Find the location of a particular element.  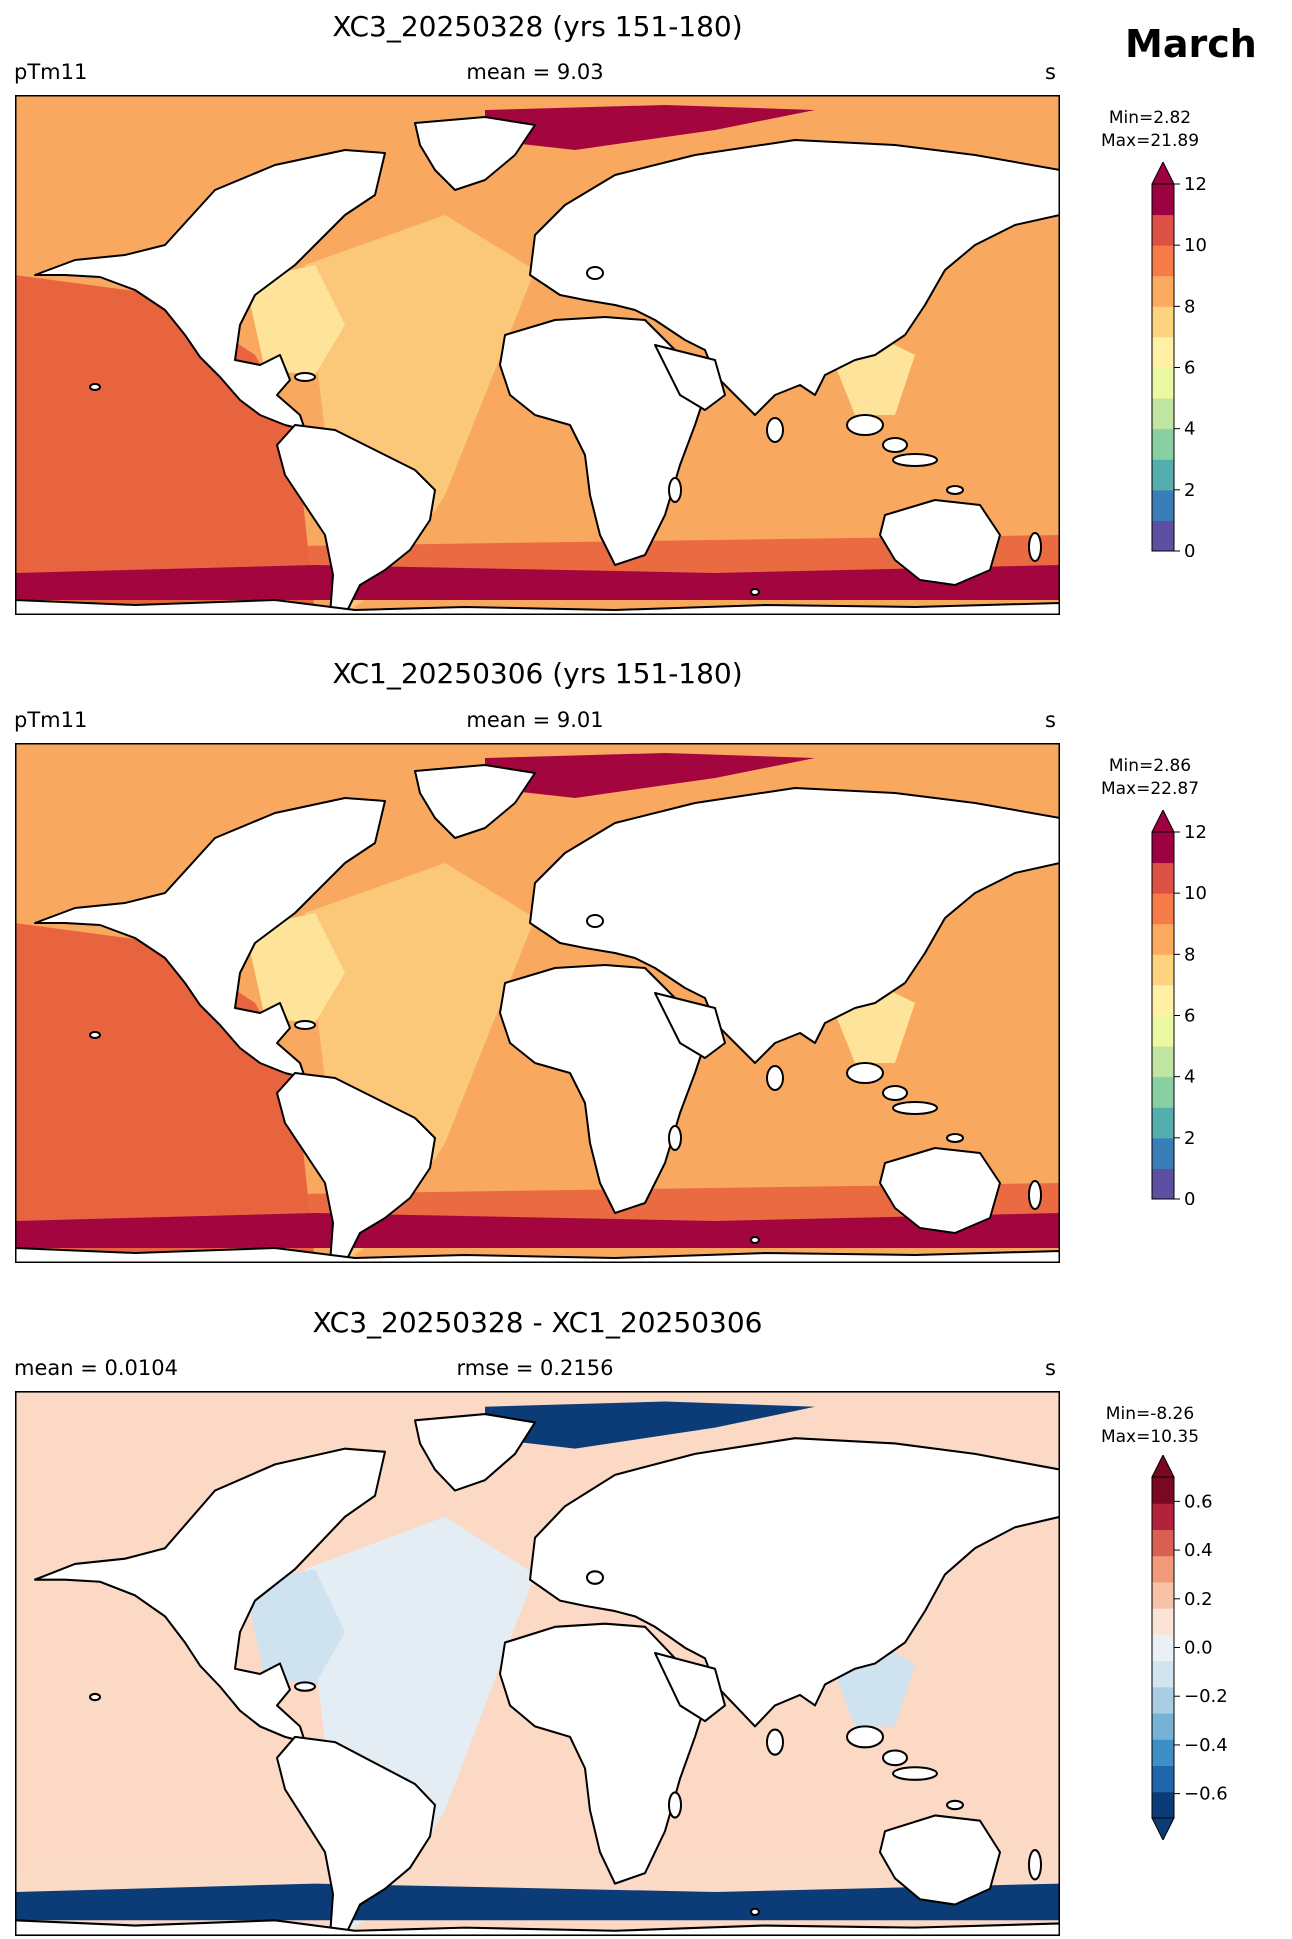

nearshore-band is located at coordinates (295, 968).